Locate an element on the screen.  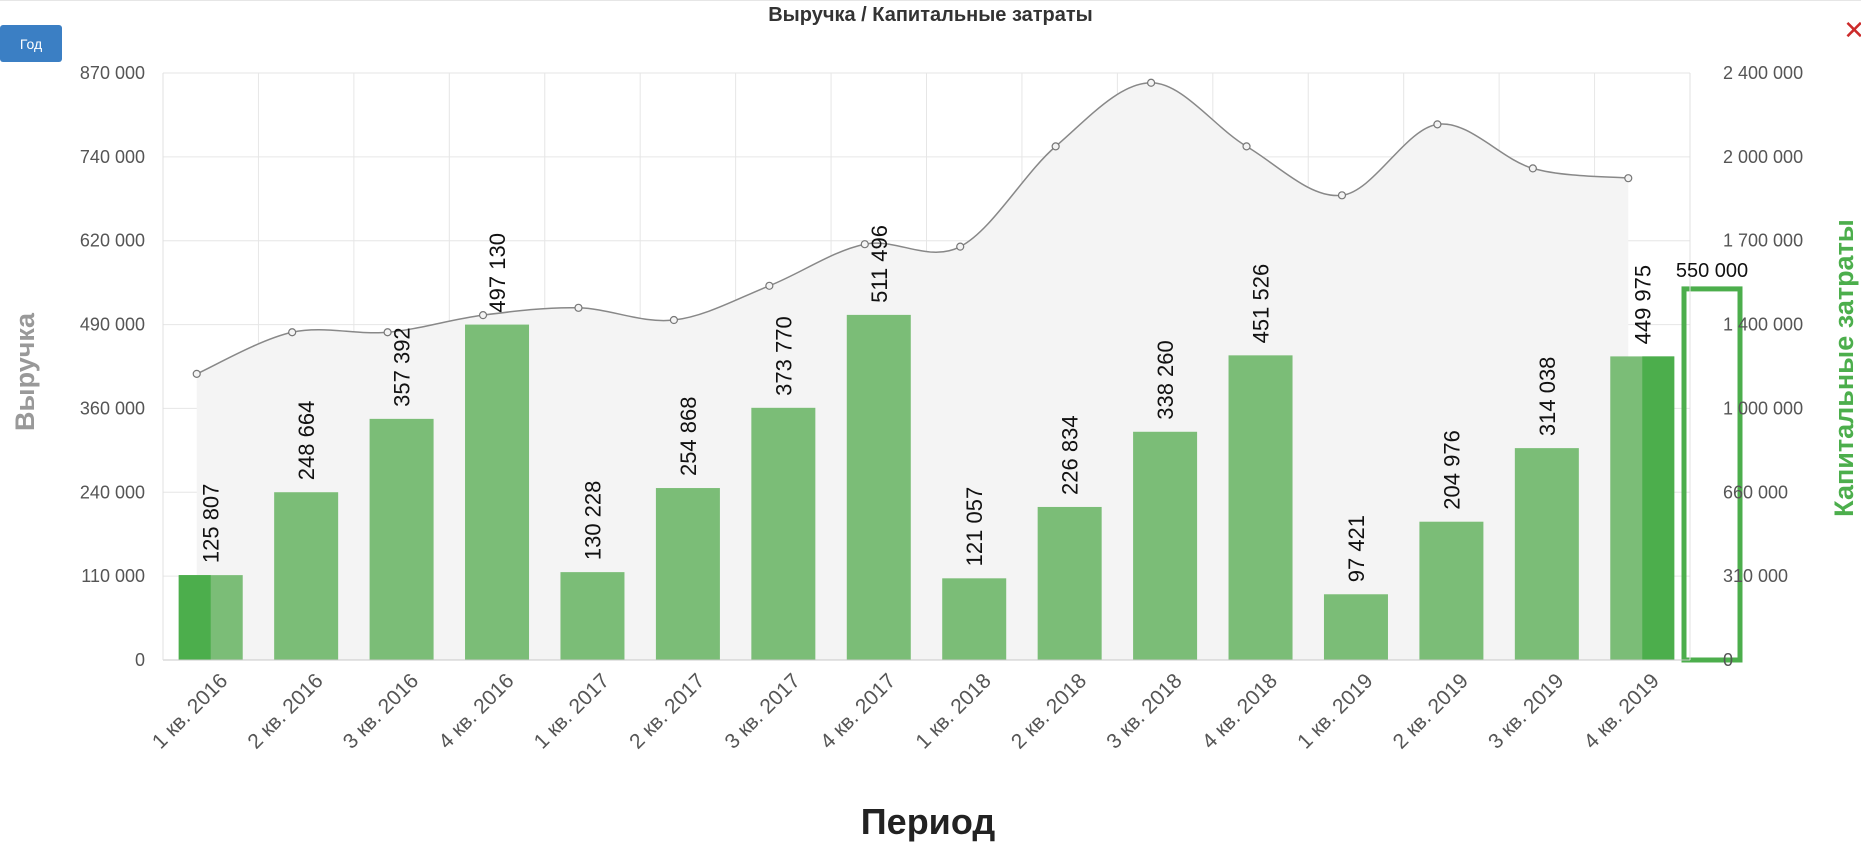
revenue-data-label: 338 260 is located at coordinates (1165, 380).